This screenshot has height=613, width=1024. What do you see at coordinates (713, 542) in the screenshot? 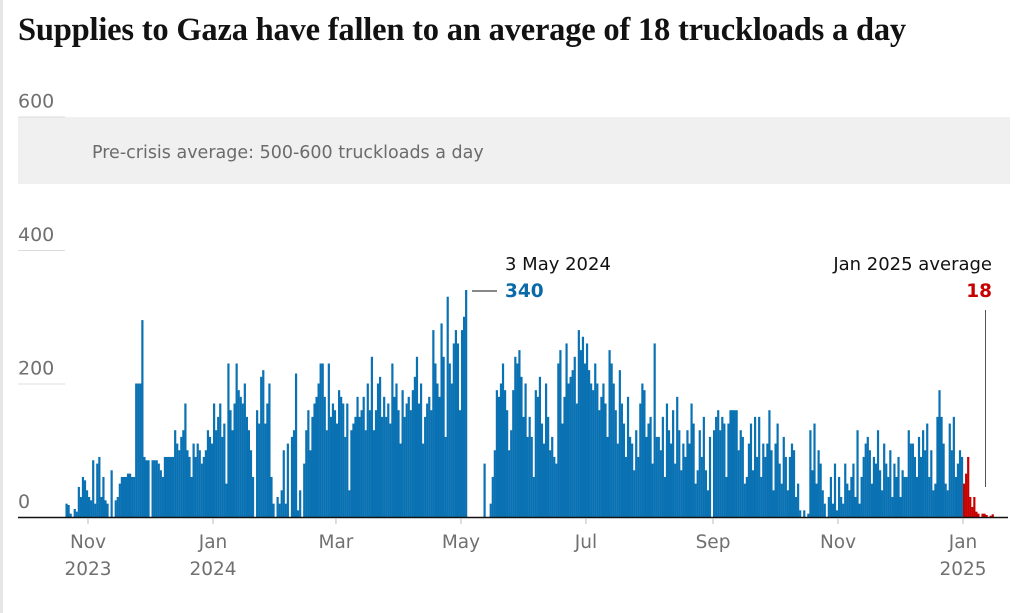
I see `x-tick-label: Sep` at bounding box center [713, 542].